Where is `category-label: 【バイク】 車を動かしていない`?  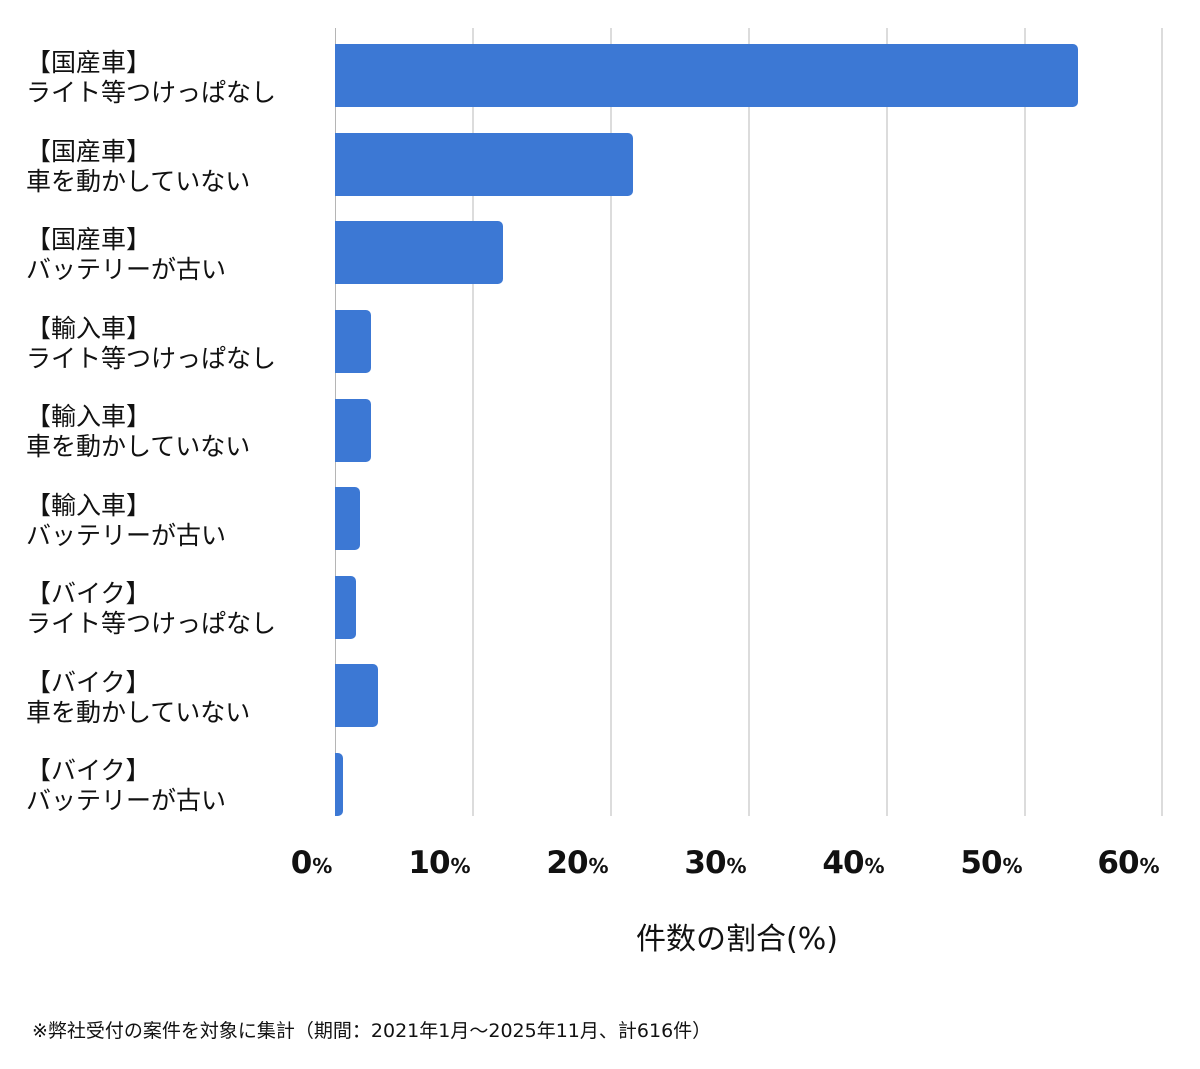 category-label: 【バイク】 車を動かしていない is located at coordinates (176, 698).